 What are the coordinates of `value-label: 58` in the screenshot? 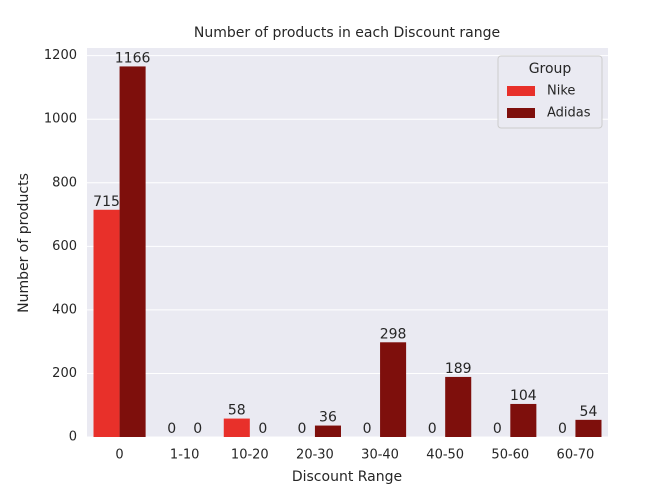 It's located at (237, 411).